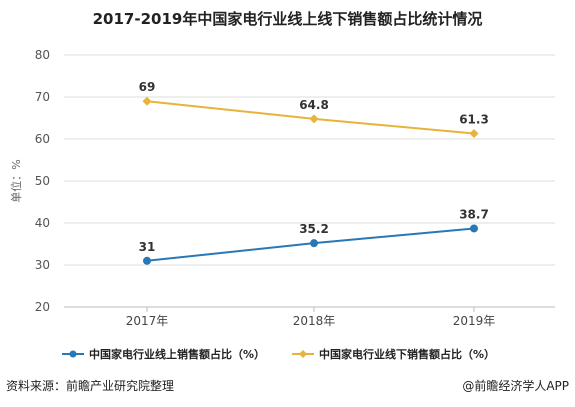 The image size is (575, 407). Describe the element at coordinates (42, 265) in the screenshot. I see `y-tick-label: 30` at that location.